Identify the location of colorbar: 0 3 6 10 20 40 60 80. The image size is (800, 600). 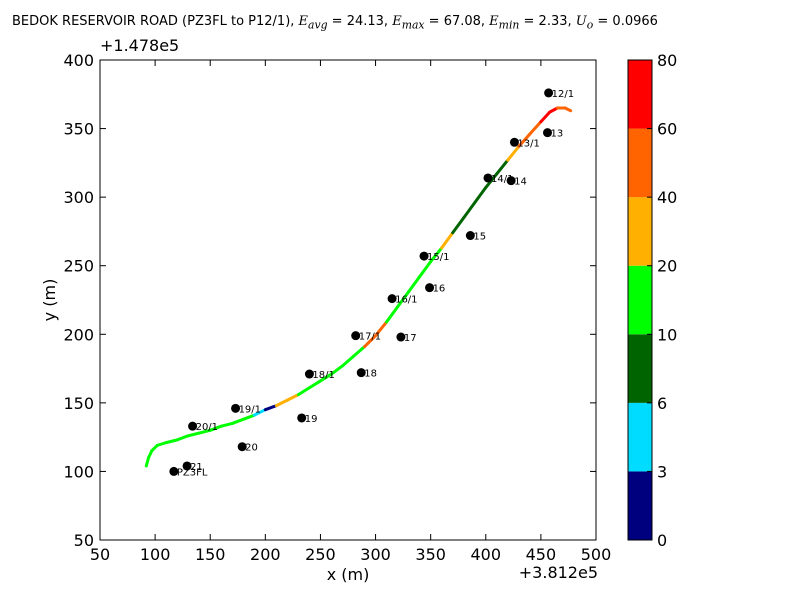
(652, 300).